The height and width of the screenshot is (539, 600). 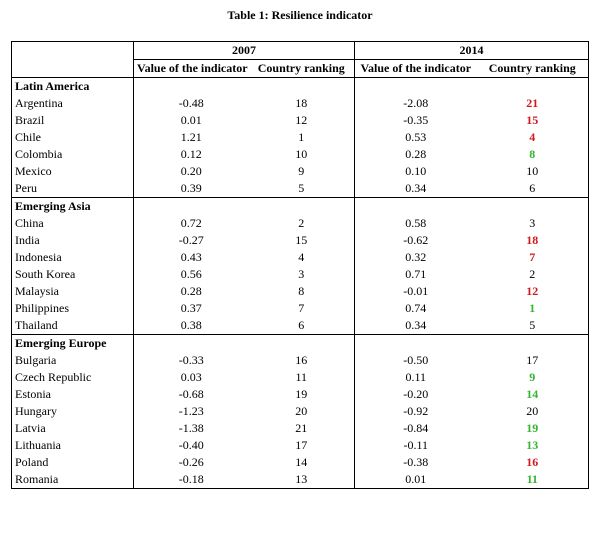 I want to click on ranking-2014-cell: 4, so click(x=532, y=137).